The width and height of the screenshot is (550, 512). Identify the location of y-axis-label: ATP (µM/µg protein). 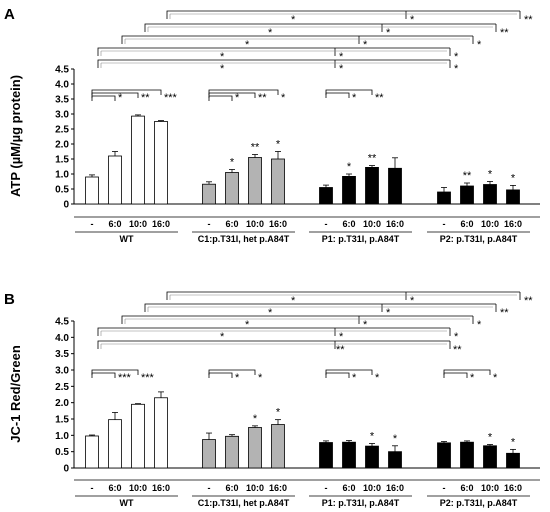
(15, 136).